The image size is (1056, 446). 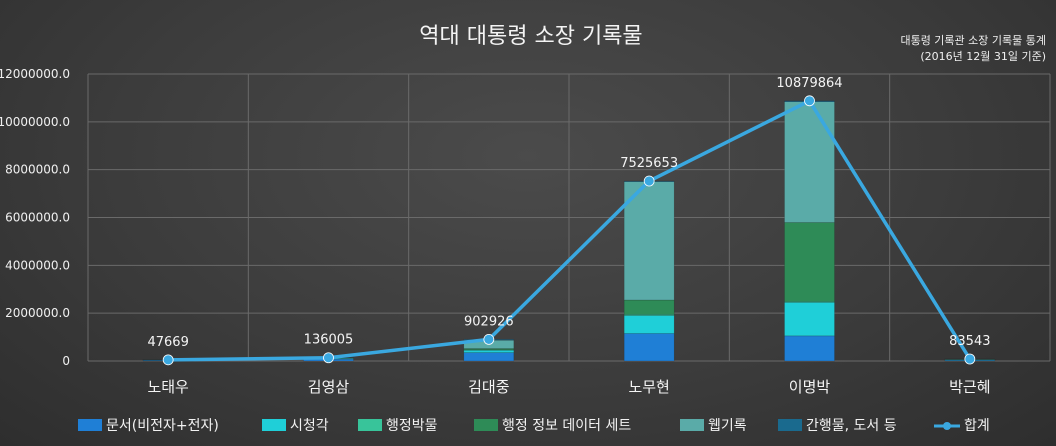 I want to click on x-tick-label: 노무현, so click(x=648, y=387).